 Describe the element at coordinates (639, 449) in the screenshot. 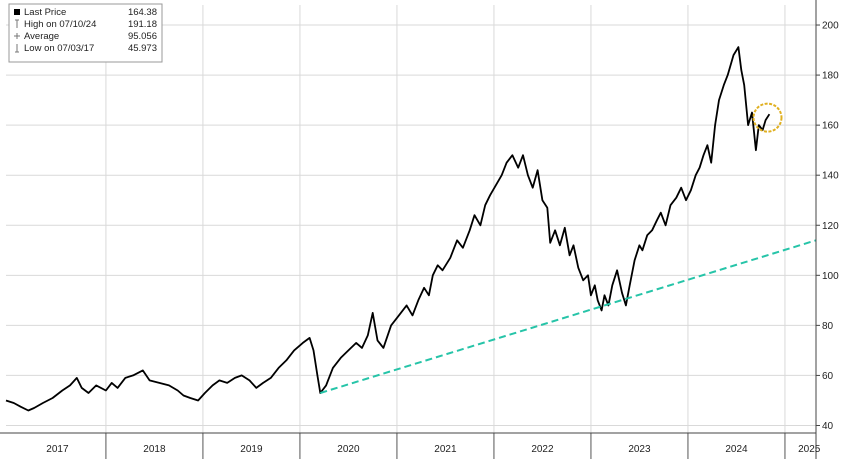

I see `x-tick-label: 2023` at that location.